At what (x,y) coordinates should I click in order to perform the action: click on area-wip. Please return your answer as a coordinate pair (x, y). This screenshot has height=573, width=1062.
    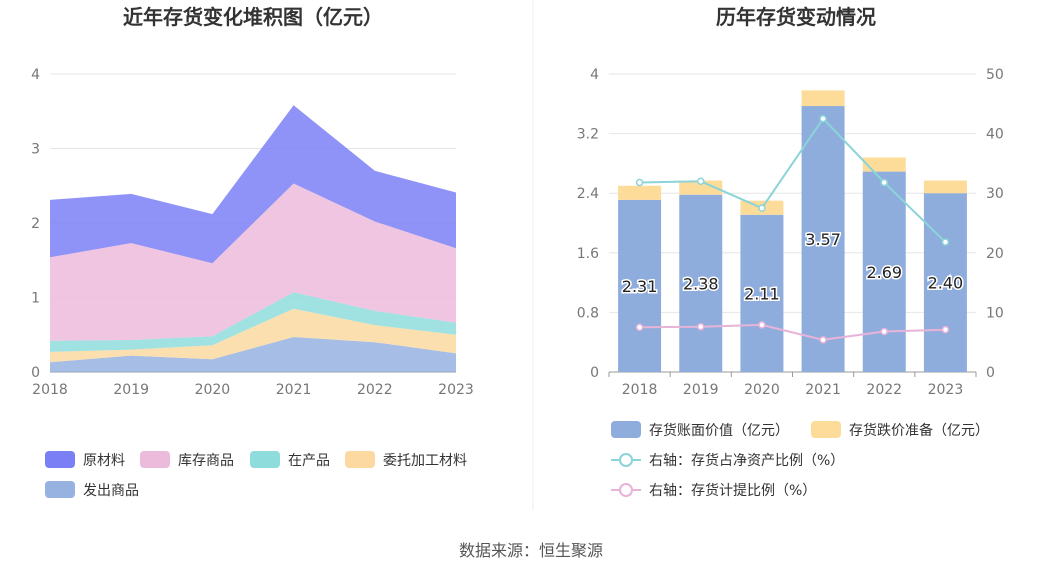
    Looking at the image, I should click on (253, 322).